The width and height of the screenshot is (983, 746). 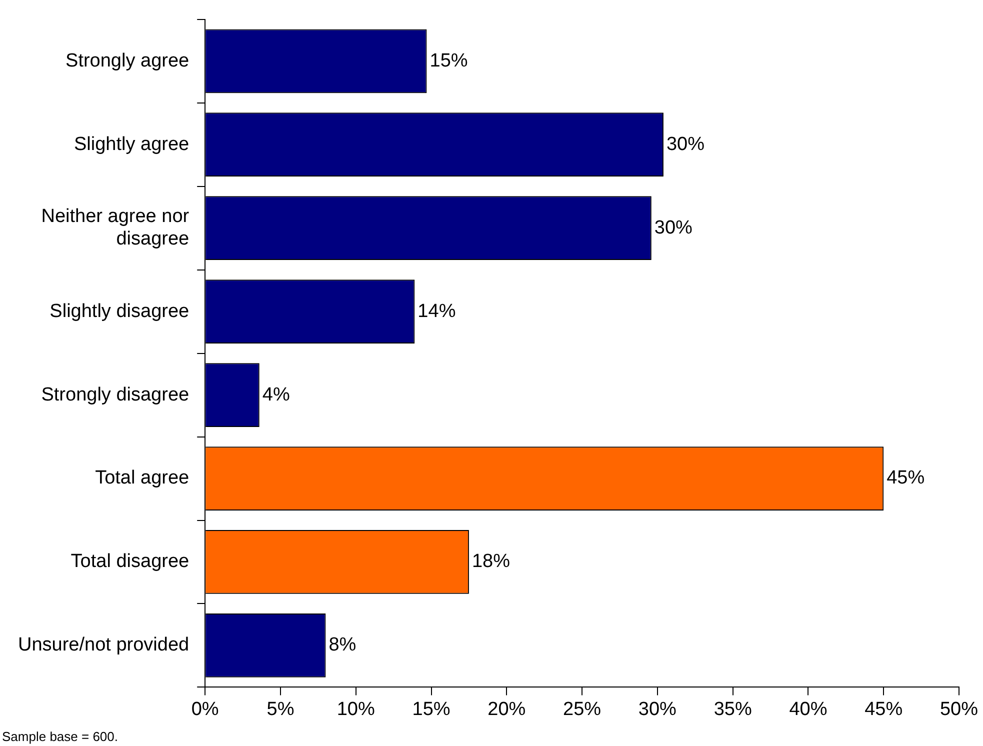 I want to click on y-tick-label: Total disagree, so click(x=130, y=561).